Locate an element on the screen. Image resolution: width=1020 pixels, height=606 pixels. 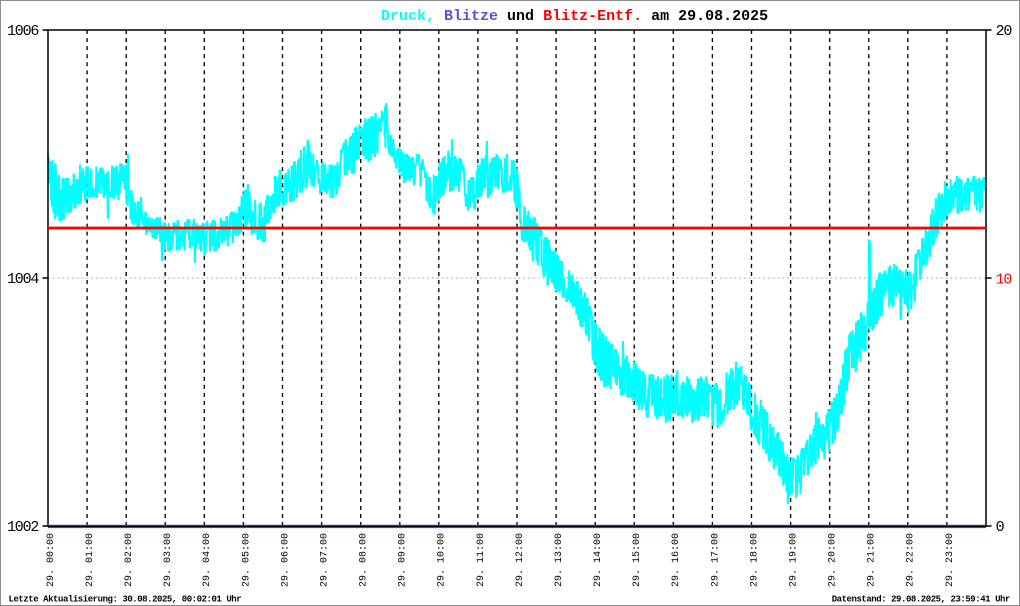
svg-text: 29. 10:00 is located at coordinates (442, 560).